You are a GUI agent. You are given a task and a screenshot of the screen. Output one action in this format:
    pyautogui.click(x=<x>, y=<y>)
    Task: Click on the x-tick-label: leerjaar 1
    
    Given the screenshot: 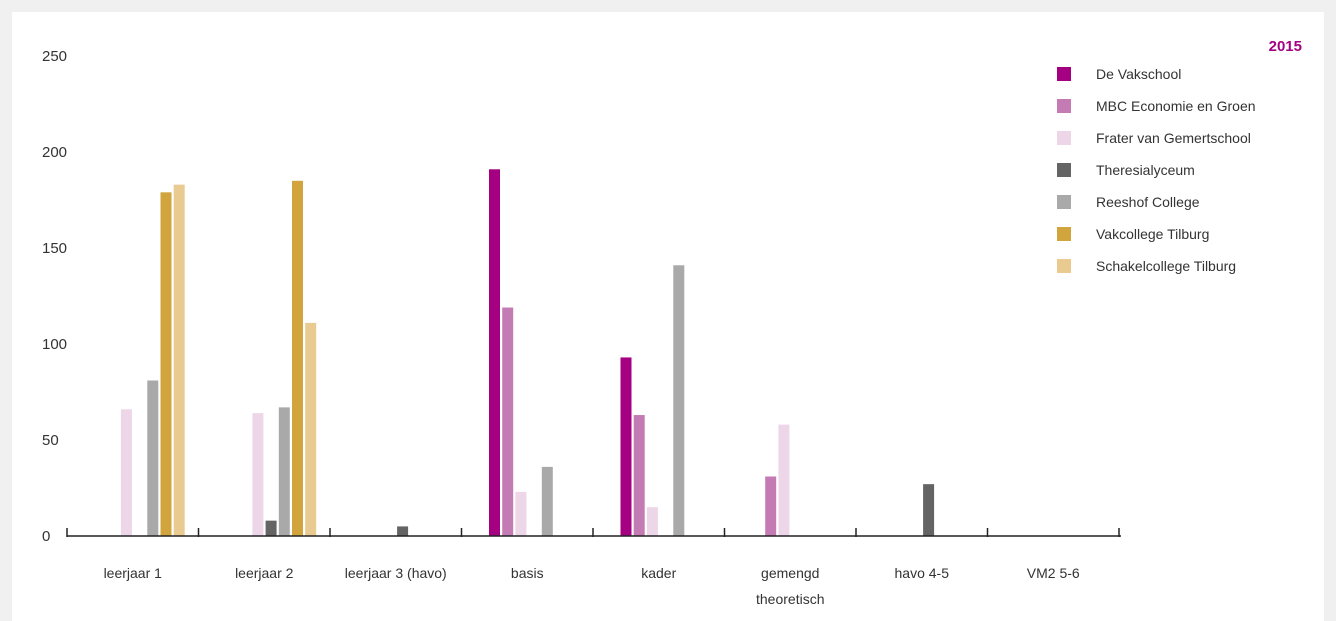 What is the action you would take?
    pyautogui.click(x=133, y=573)
    